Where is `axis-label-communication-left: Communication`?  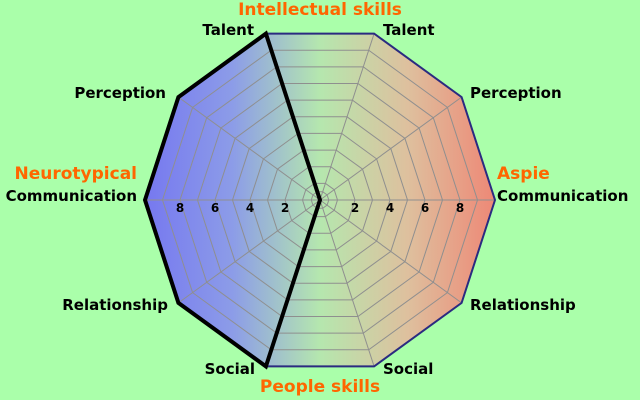 axis-label-communication-left: Communication is located at coordinates (71, 196).